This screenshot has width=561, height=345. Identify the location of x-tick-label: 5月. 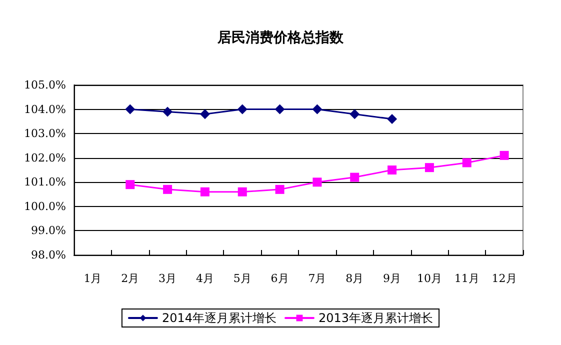
(242, 278).